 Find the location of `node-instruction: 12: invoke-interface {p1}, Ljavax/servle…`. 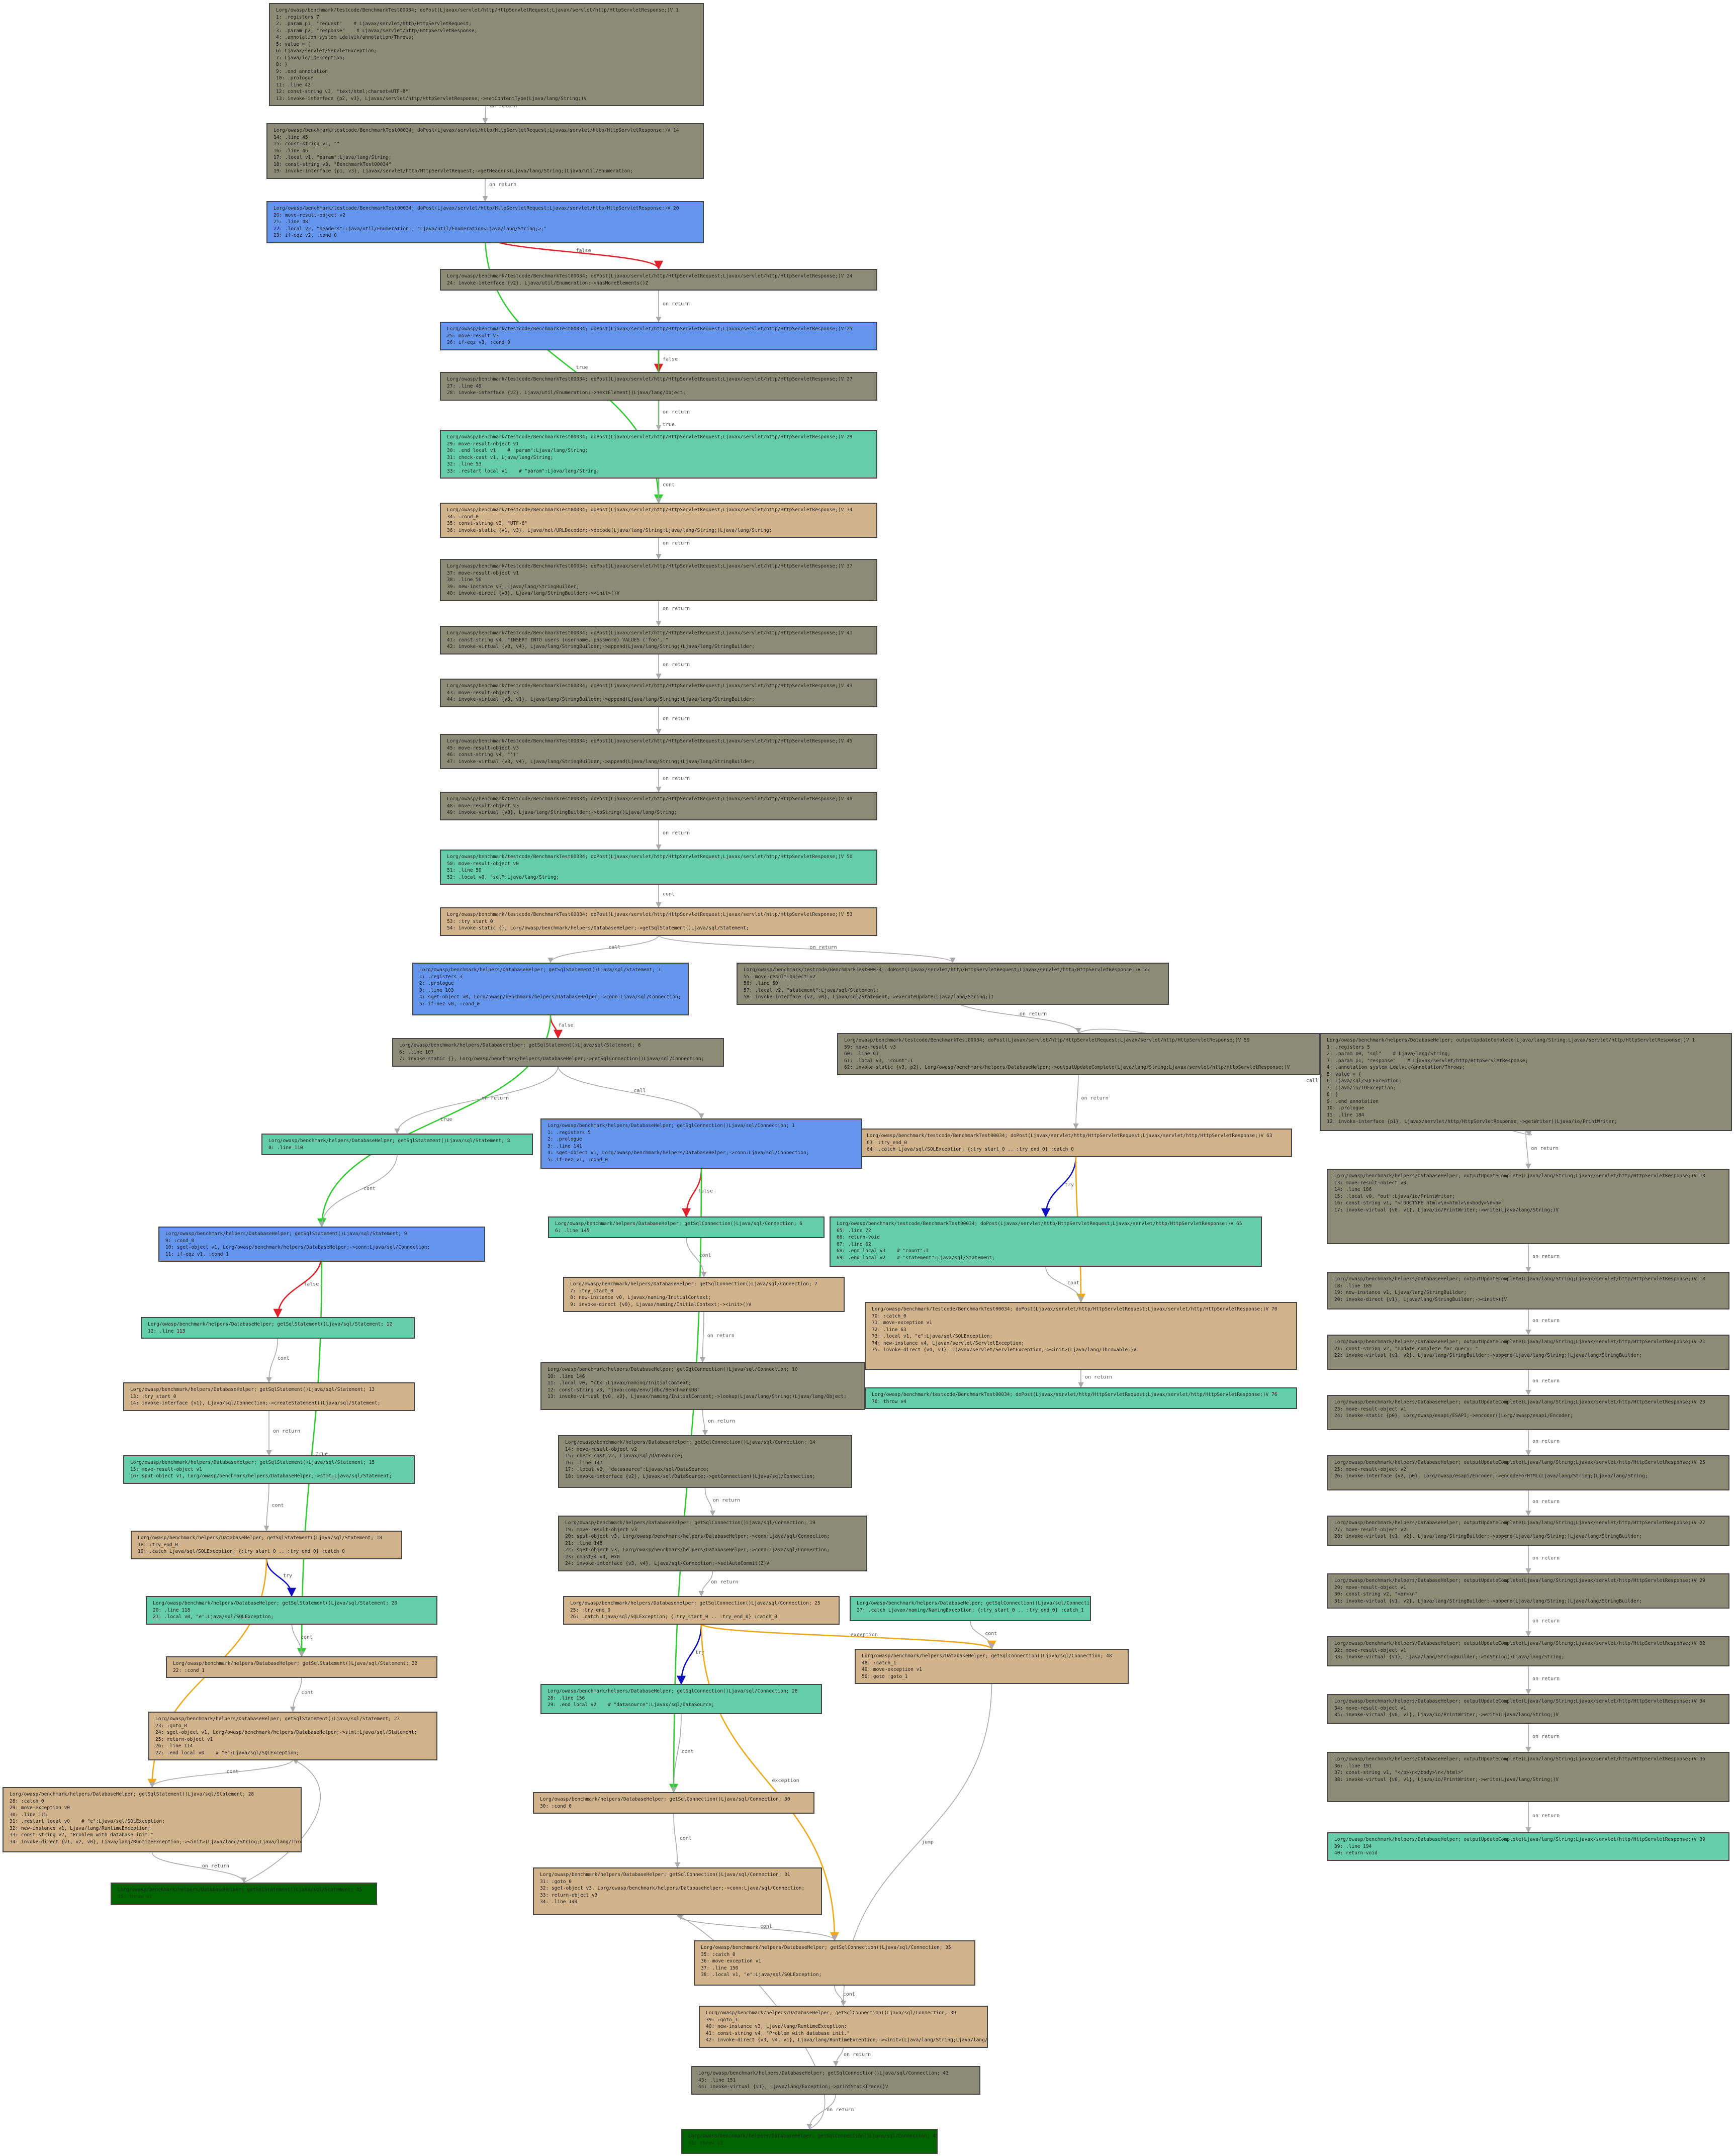

node-instruction: 12: invoke-interface {p1}, Ljavax/servle… is located at coordinates (1472, 1121).